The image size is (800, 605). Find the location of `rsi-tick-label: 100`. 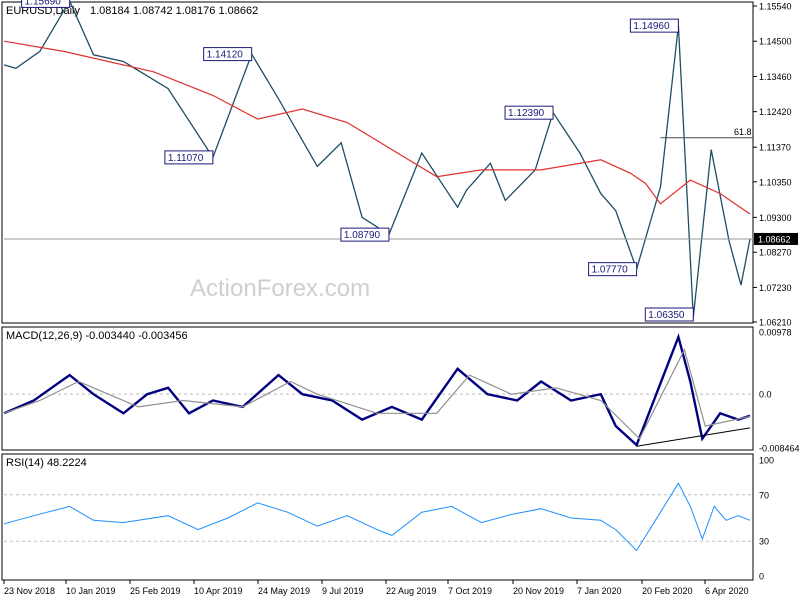

rsi-tick-label: 100 is located at coordinates (766, 461).